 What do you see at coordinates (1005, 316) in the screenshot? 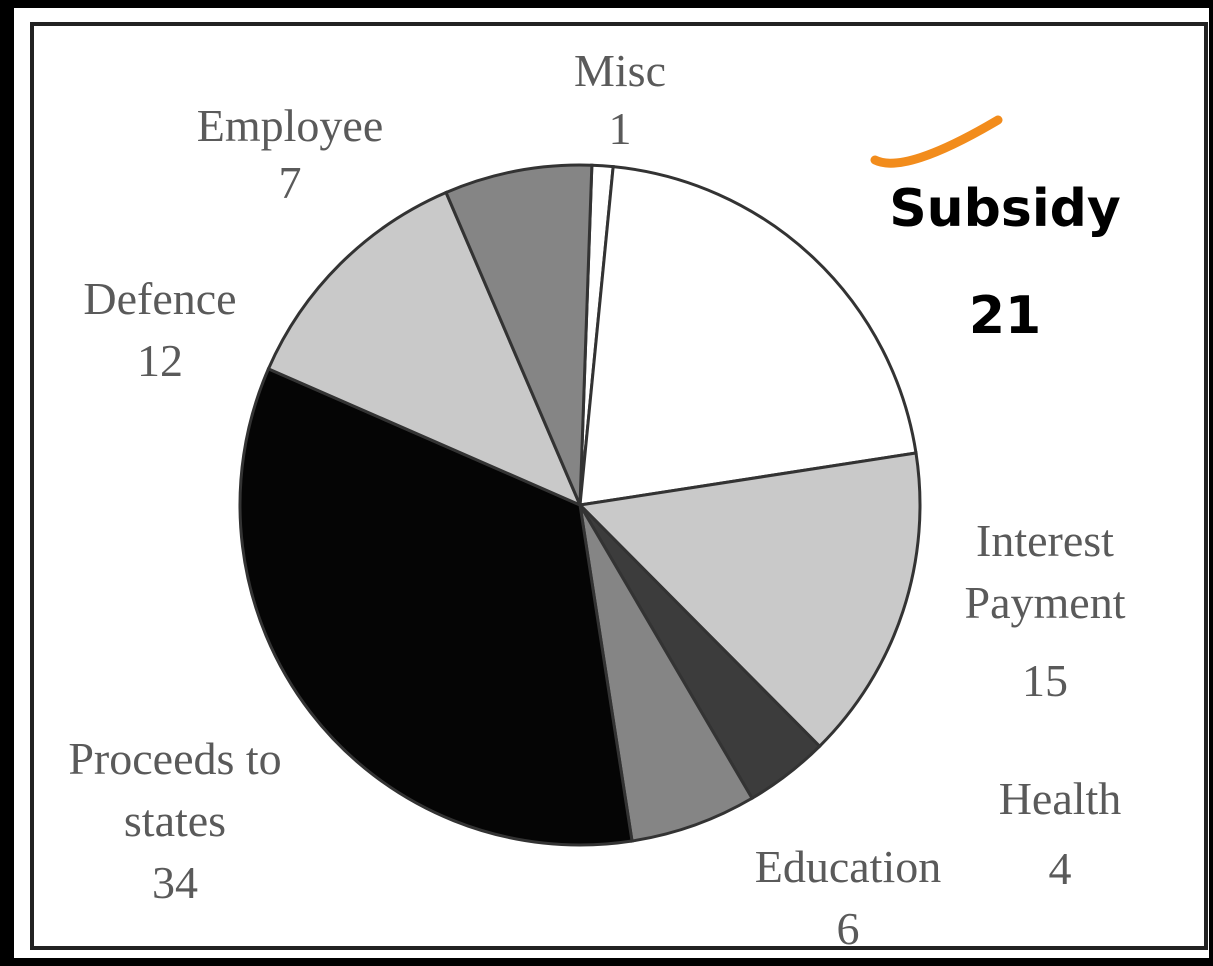
I see `slice-value: 21` at bounding box center [1005, 316].